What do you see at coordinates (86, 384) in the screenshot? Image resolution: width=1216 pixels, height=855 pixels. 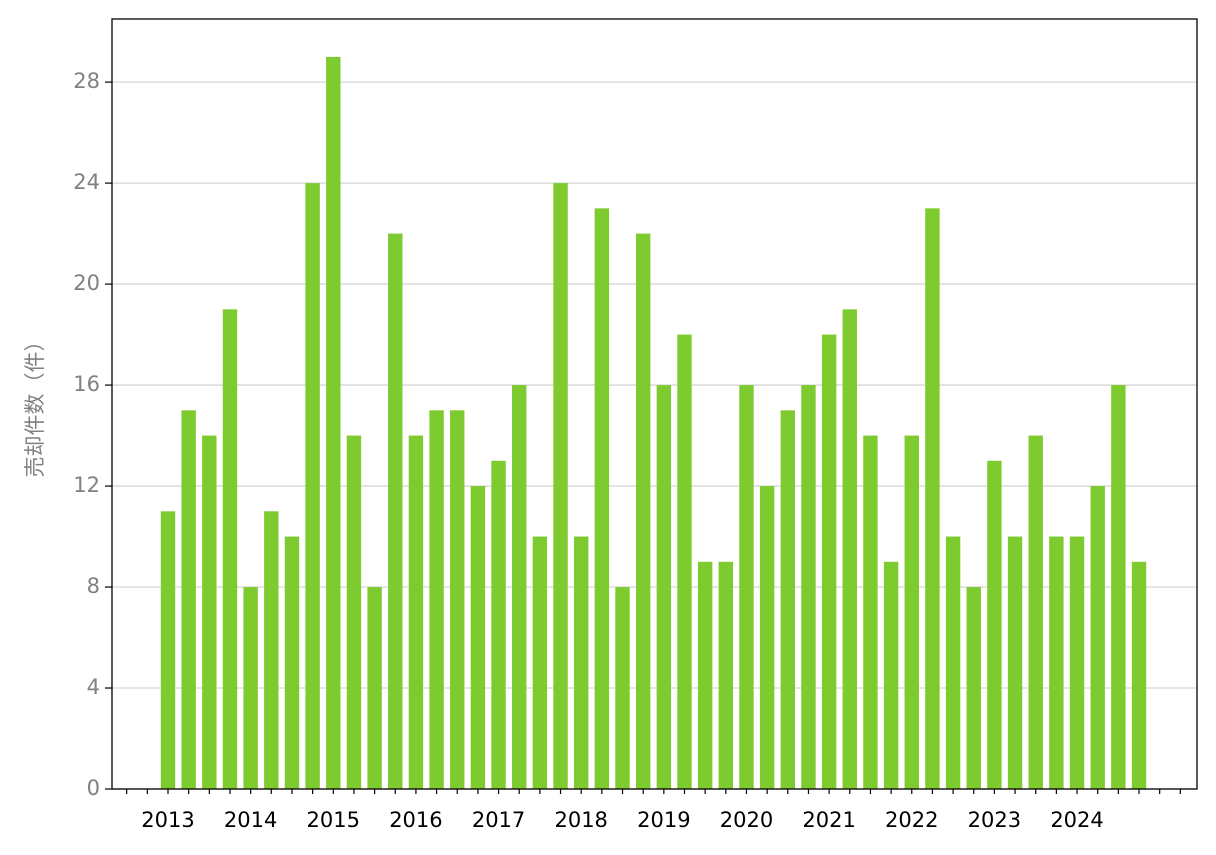 I see `y-tick-label: 16` at bounding box center [86, 384].